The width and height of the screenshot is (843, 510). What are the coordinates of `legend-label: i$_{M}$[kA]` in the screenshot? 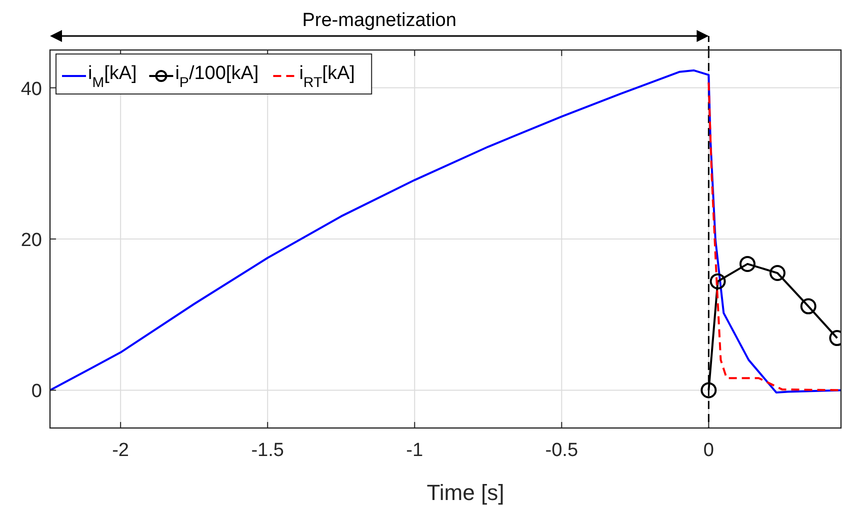 It's located at (112, 77).